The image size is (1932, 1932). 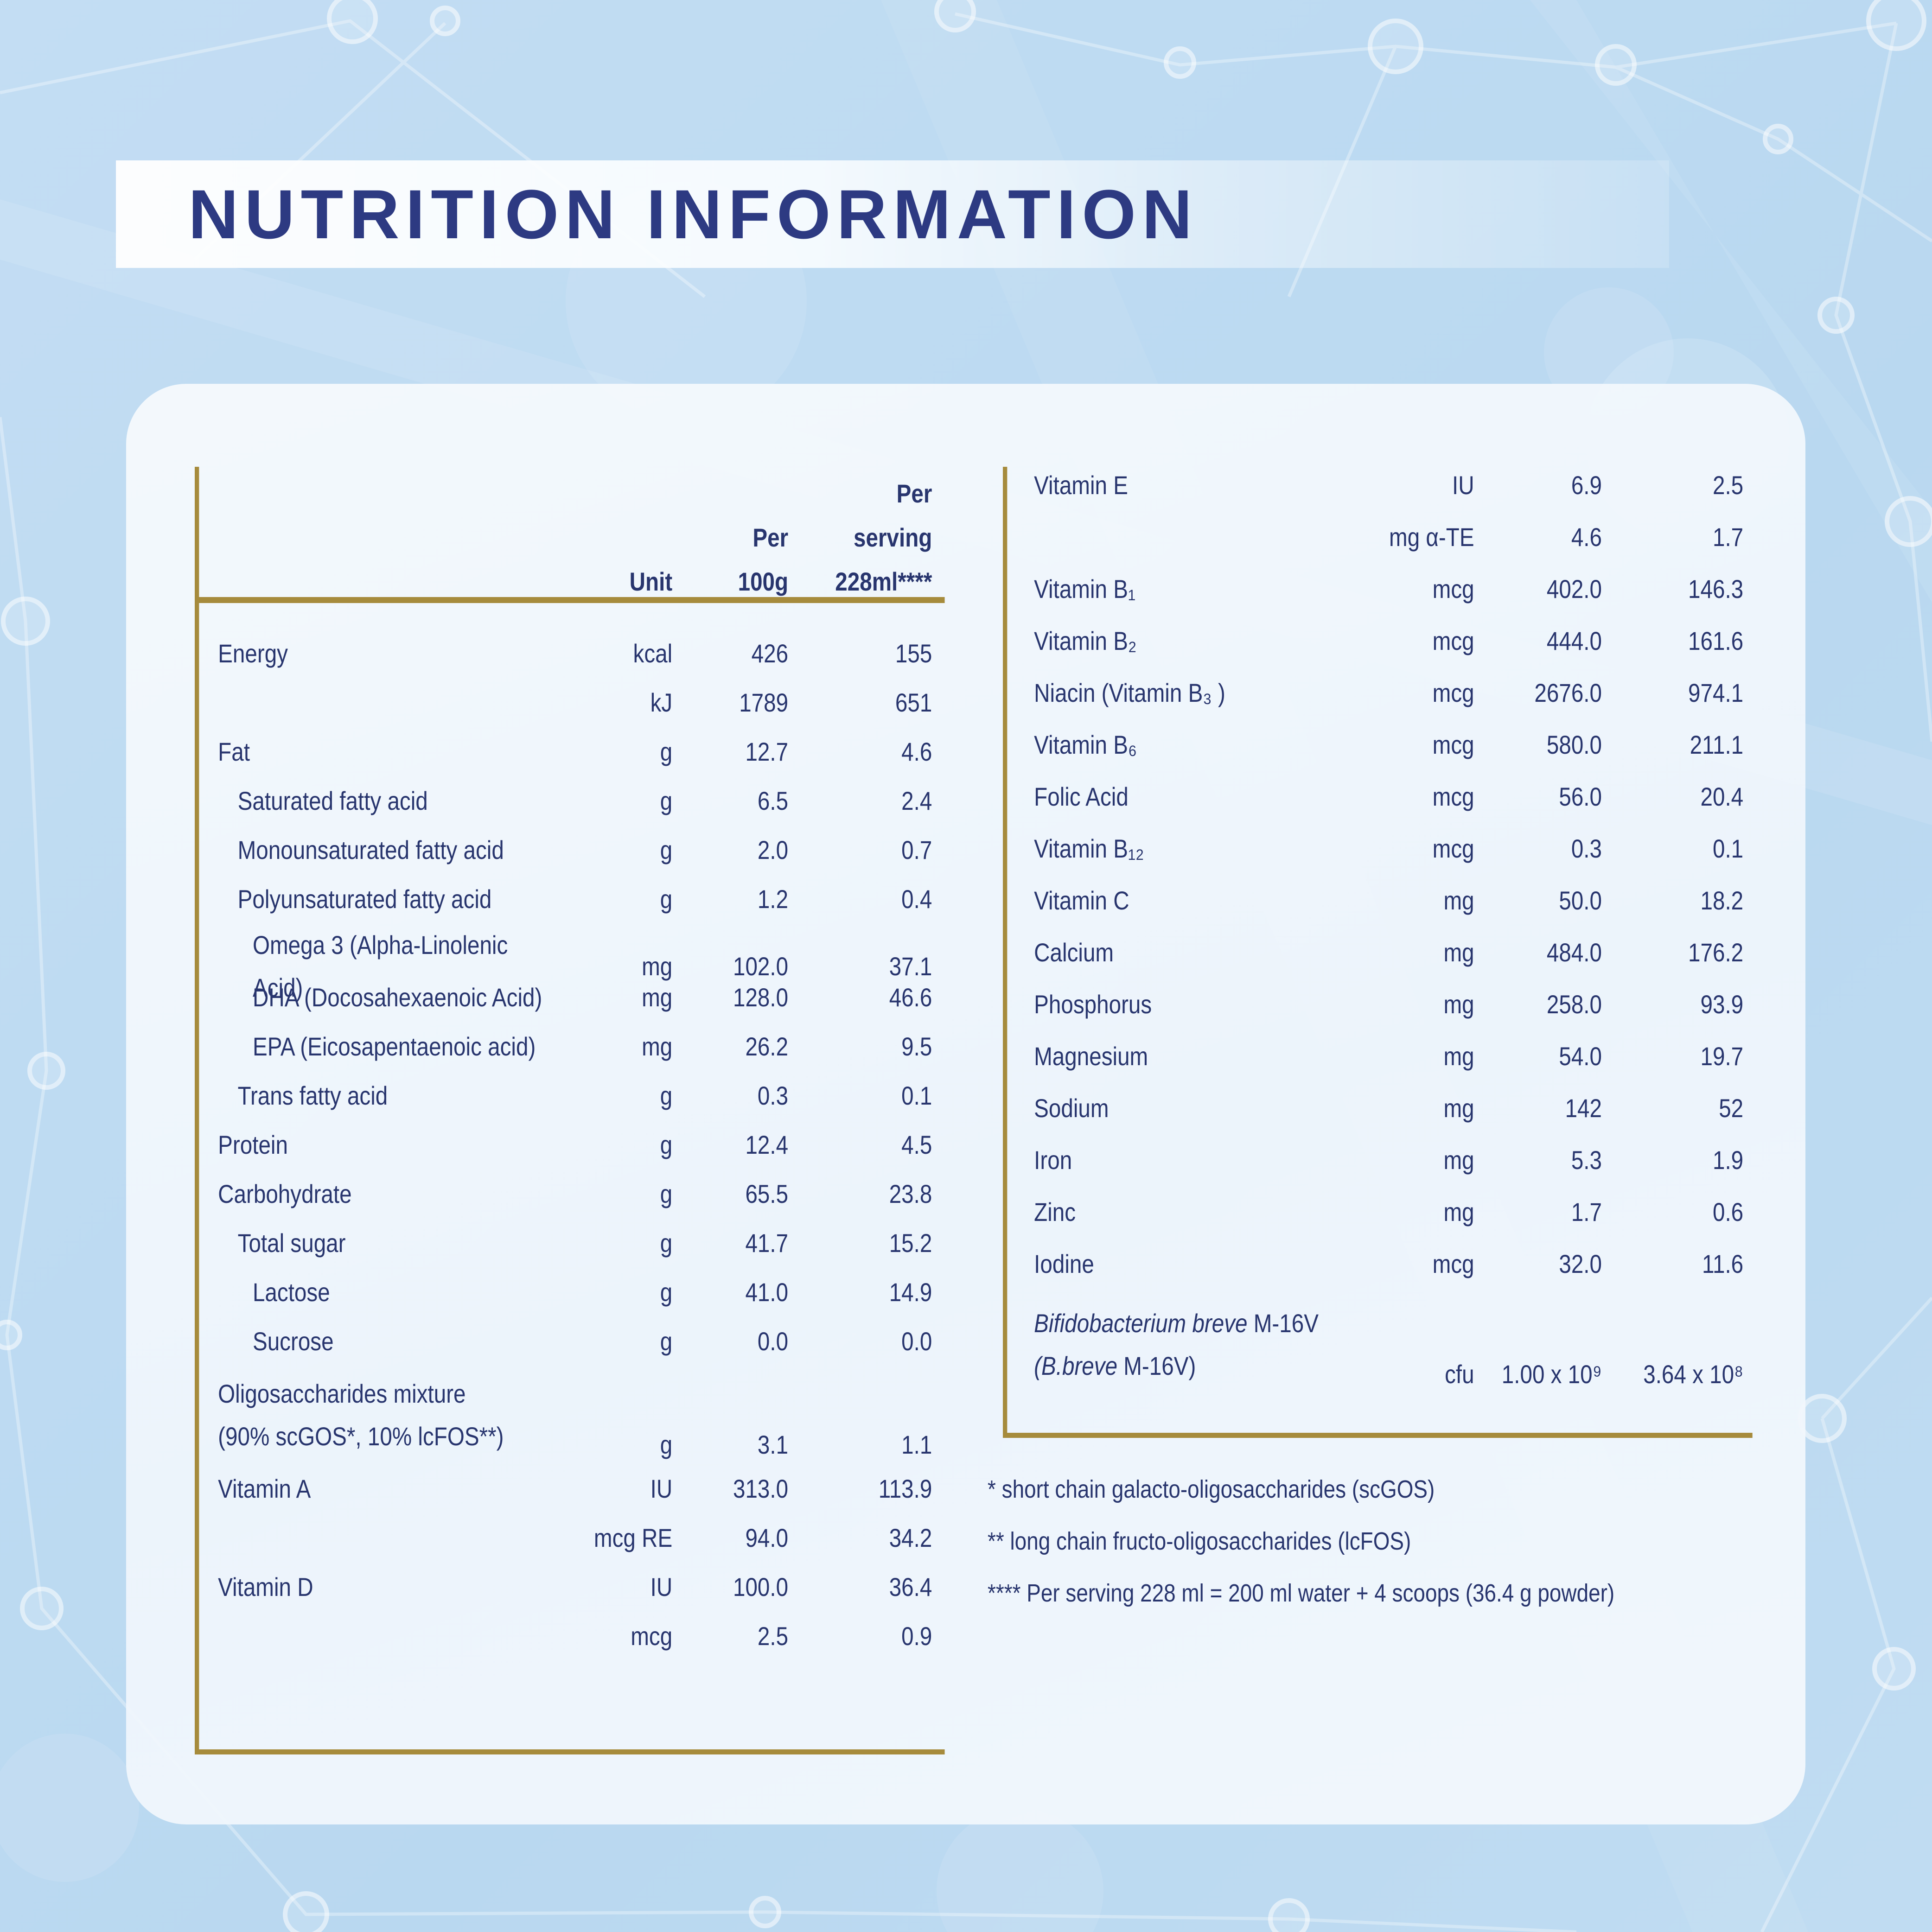 What do you see at coordinates (1378, 849) in the screenshot?
I see `table-row: Vitamin B₁₂ mcg 0.3 0.1` at bounding box center [1378, 849].